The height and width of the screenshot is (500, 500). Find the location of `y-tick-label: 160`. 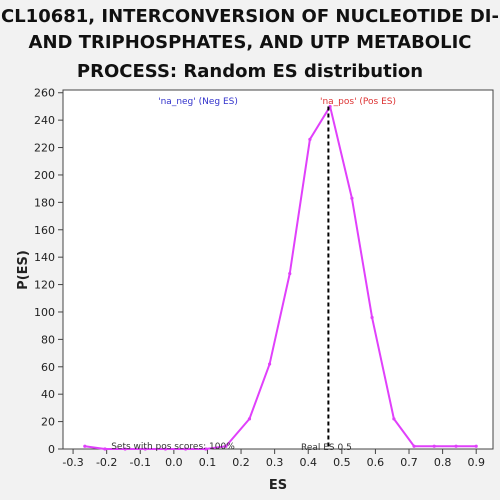

y-tick-label: 160 is located at coordinates (44, 230).